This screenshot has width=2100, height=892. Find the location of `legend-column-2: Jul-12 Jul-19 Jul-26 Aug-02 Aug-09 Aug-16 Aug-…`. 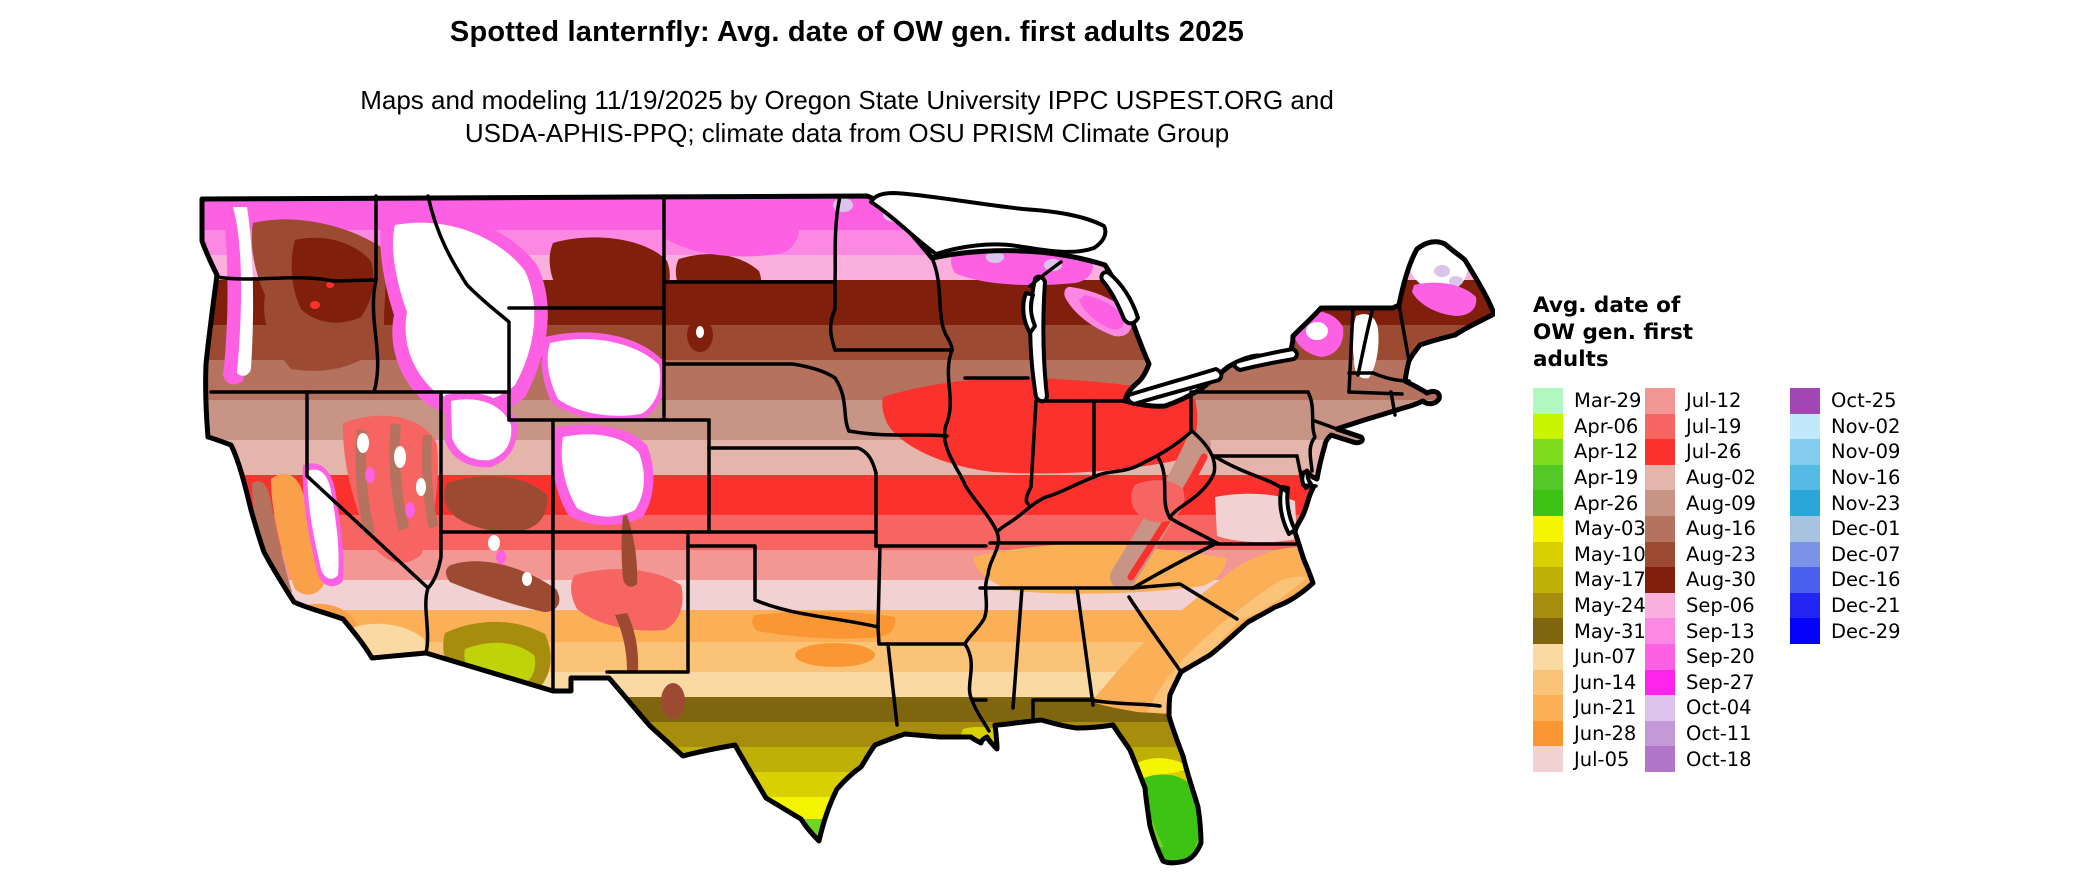

legend-column-2: Jul-12 Jul-19 Jul-26 Aug-02 Aug-09 Aug-16 Aug-… is located at coordinates (1700, 580).